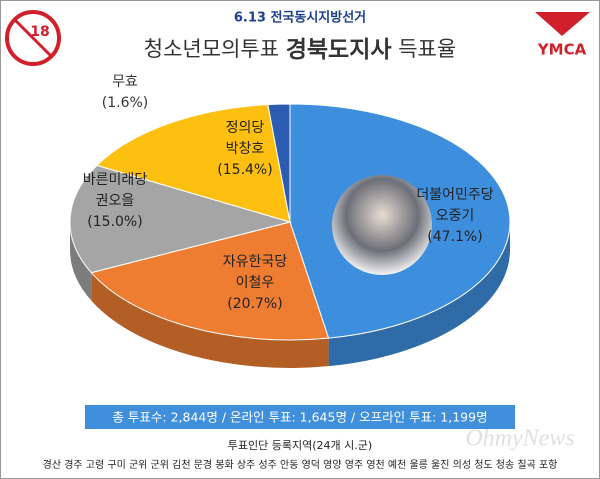 The width and height of the screenshot is (600, 479). What do you see at coordinates (454, 195) in the screenshot?
I see `slice-label: 더불어민주당` at bounding box center [454, 195].